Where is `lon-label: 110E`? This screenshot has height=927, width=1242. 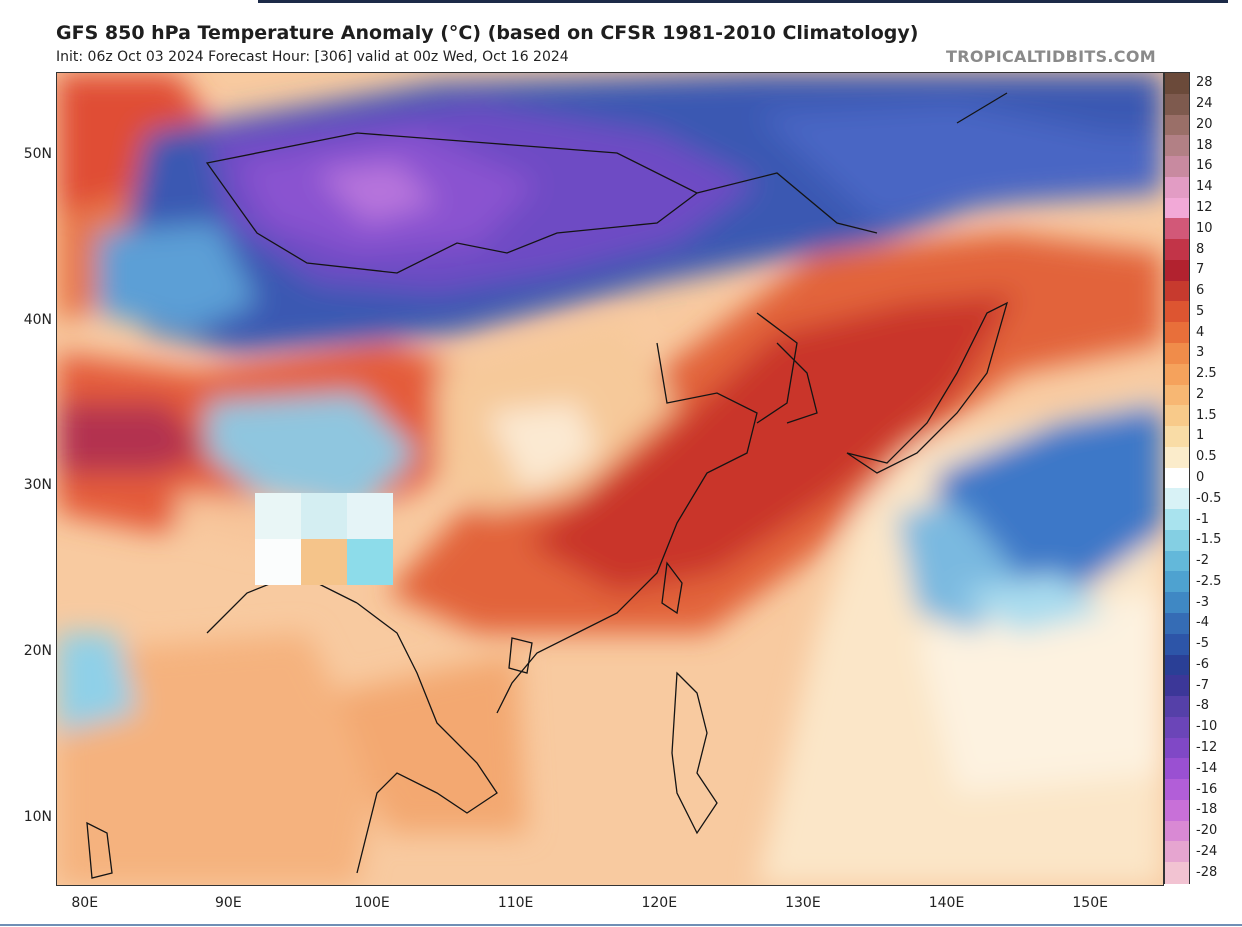
lon-label: 110E is located at coordinates (515, 903).